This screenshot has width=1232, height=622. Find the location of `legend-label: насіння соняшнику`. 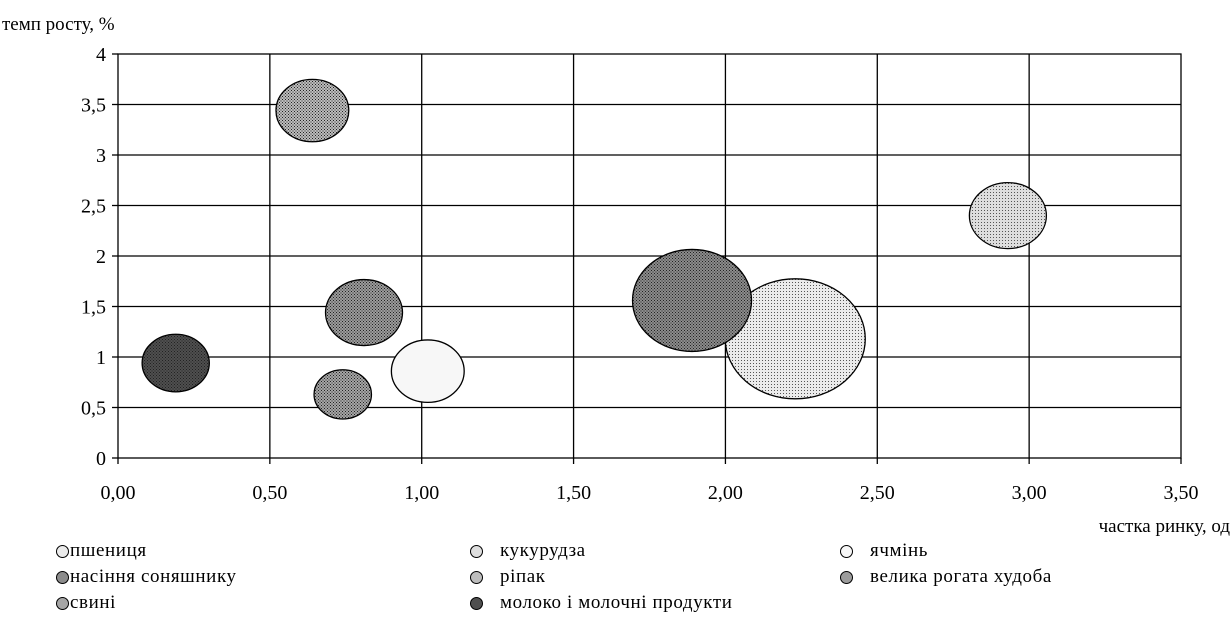

legend-label: насіння соняшнику is located at coordinates (153, 576).